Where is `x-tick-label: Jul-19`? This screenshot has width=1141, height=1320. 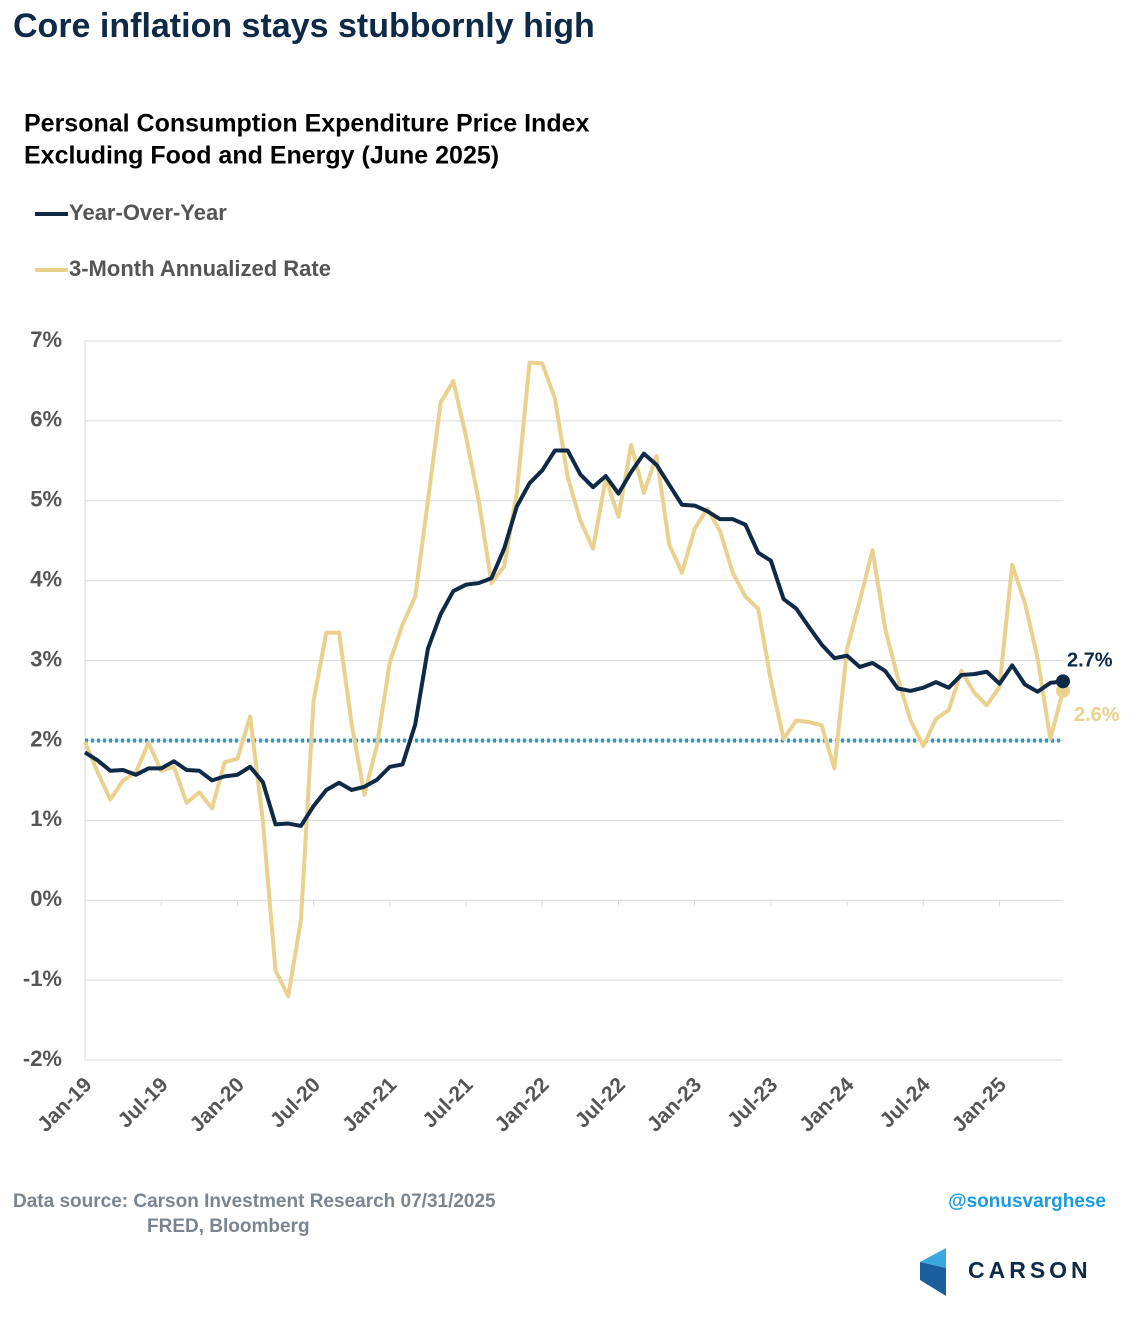
x-tick-label: Jul-19 is located at coordinates (142, 1102).